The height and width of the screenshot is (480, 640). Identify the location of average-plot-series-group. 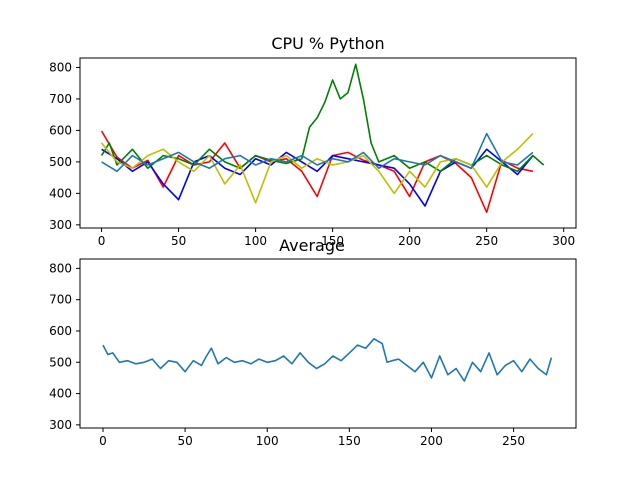
(327, 359).